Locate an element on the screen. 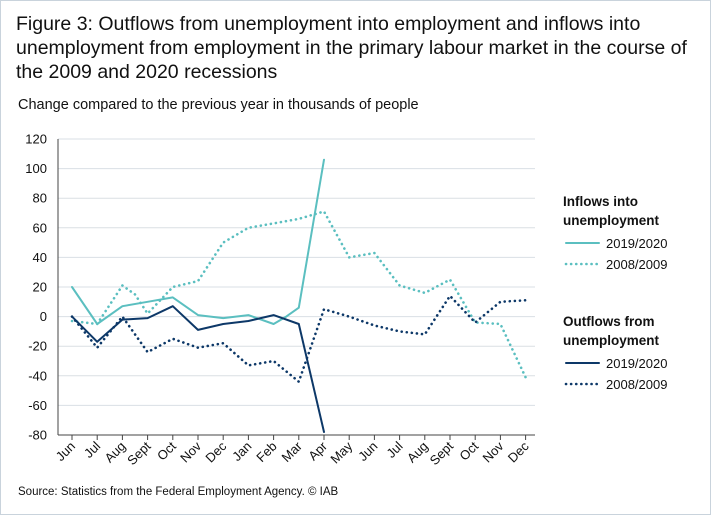 The width and height of the screenshot is (711, 515). y-tick-label: -20 is located at coordinates (37, 346).